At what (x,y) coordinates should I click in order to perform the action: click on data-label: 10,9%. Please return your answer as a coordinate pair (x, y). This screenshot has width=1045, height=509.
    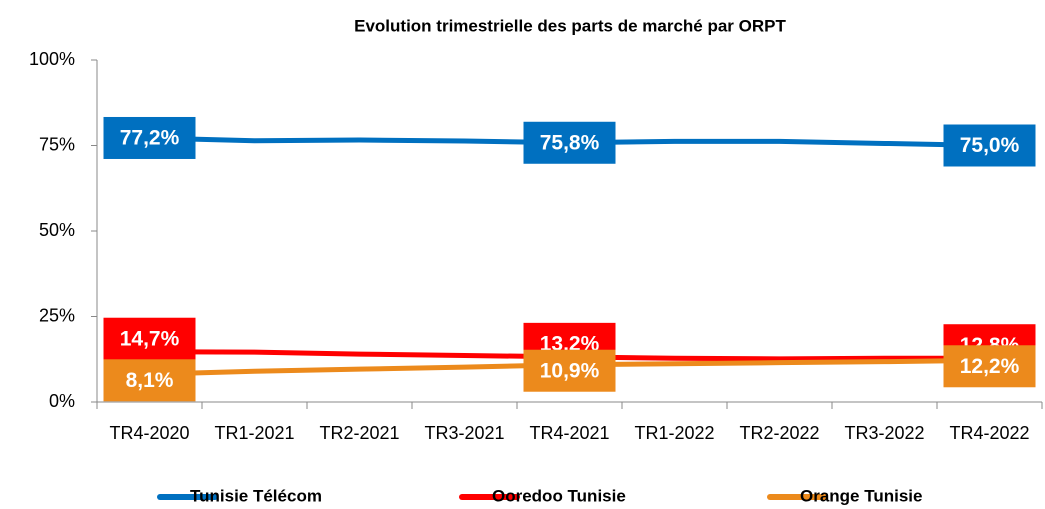
    Looking at the image, I should click on (570, 370).